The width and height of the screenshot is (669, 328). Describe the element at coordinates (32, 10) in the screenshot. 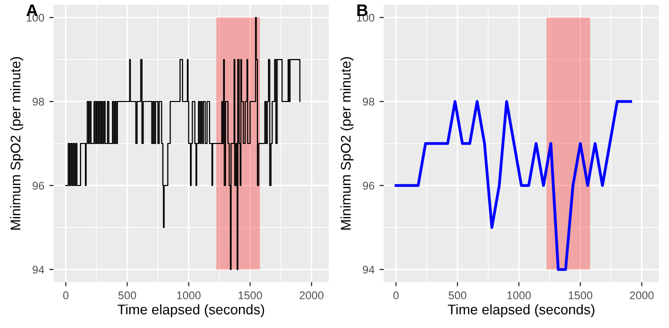

I see `chart-title: A` at that location.